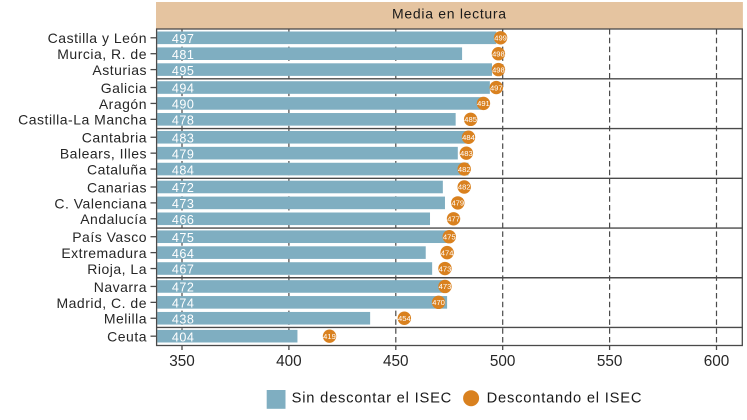 This screenshot has height=420, width=747. What do you see at coordinates (120, 287) in the screenshot?
I see `svg-text: Navarra` at bounding box center [120, 287].